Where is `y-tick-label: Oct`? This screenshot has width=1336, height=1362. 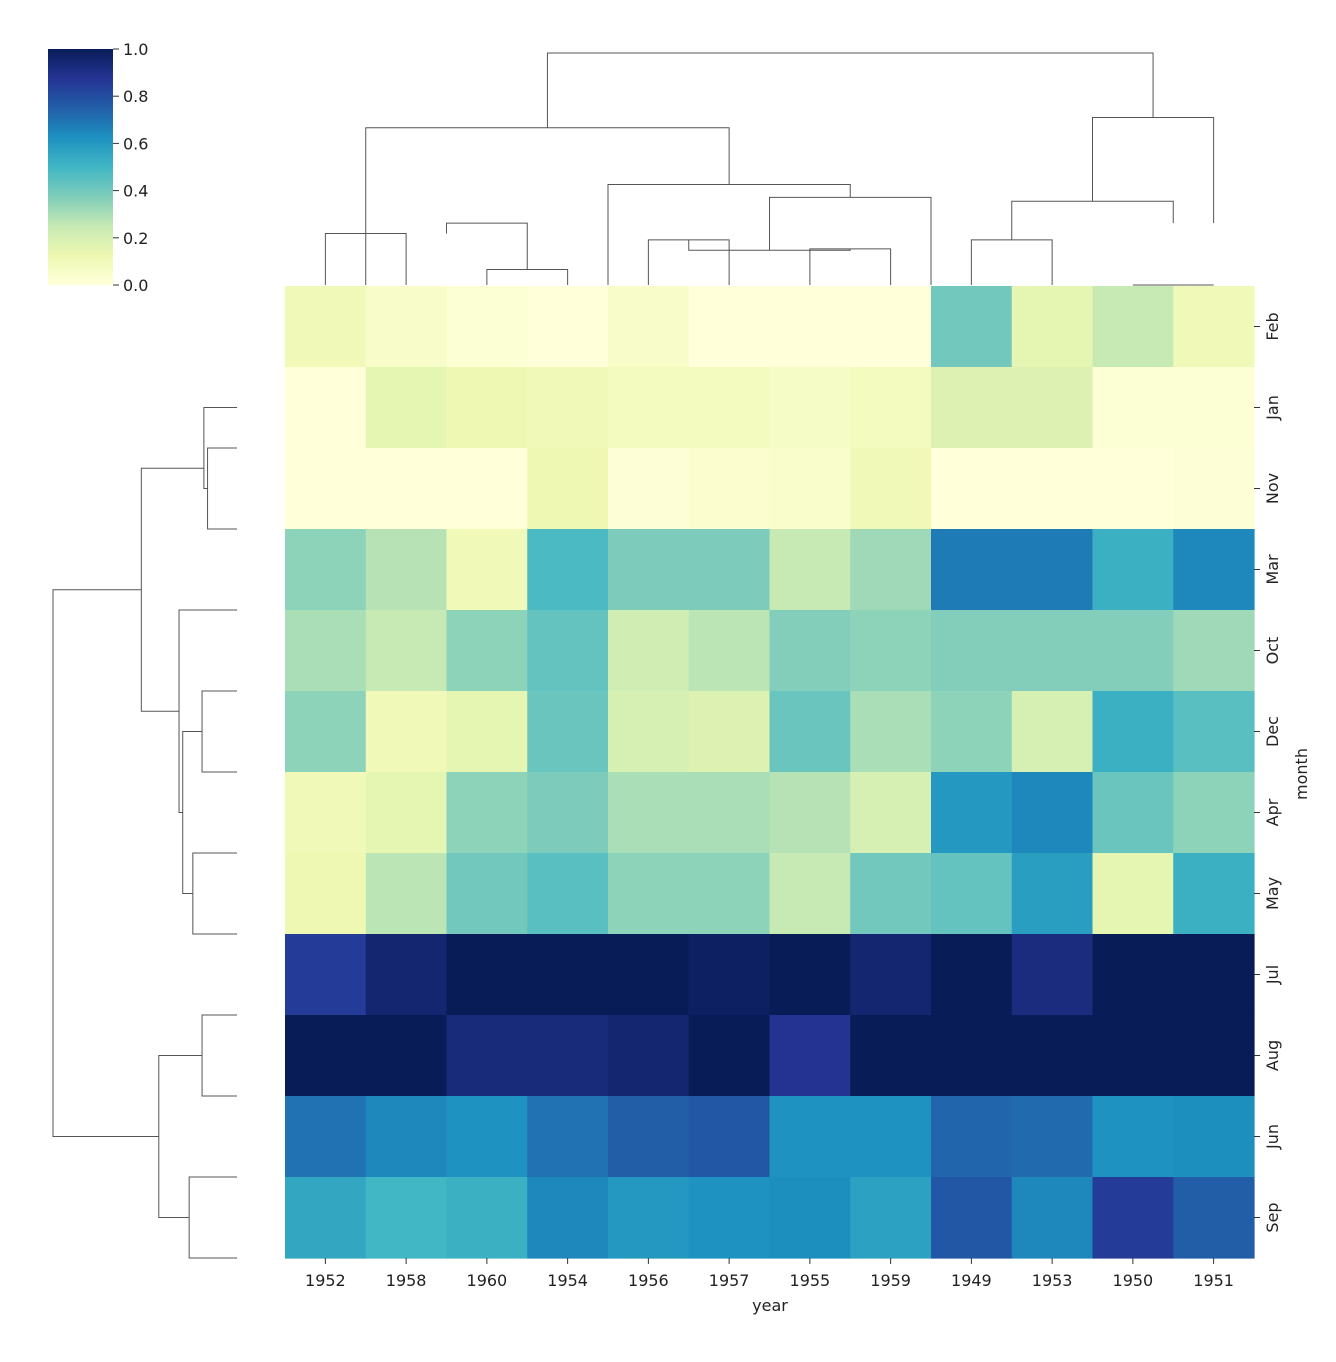
y-tick-label: Oct is located at coordinates (1272, 651).